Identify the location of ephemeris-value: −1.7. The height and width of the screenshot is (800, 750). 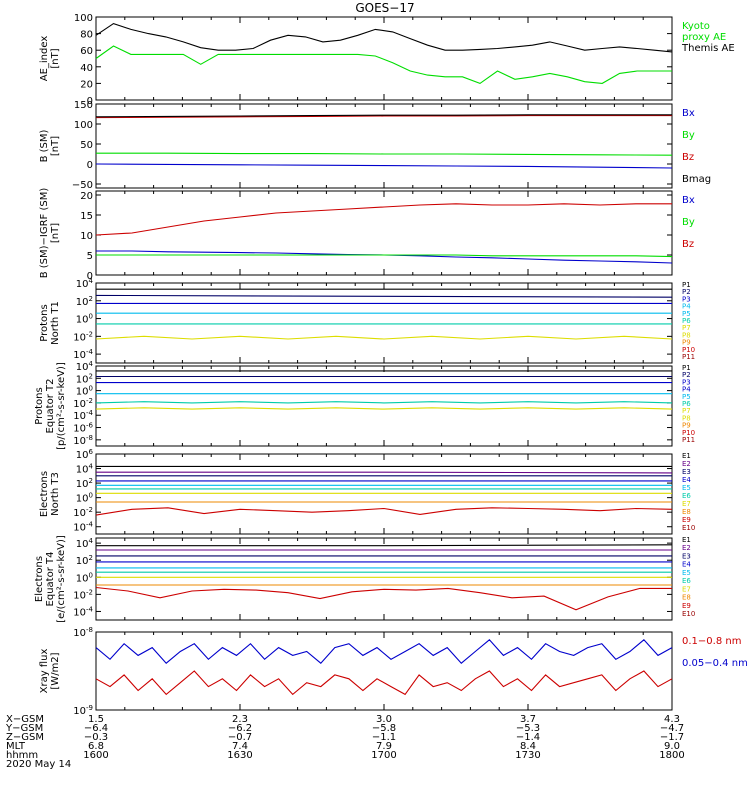
(672, 737).